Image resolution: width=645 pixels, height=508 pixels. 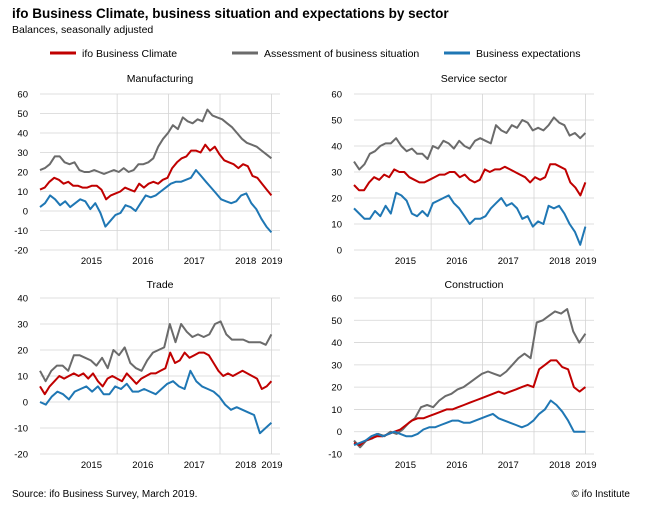 What do you see at coordinates (528, 54) in the screenshot?
I see `legend-label-expectations: Business expectations` at bounding box center [528, 54].